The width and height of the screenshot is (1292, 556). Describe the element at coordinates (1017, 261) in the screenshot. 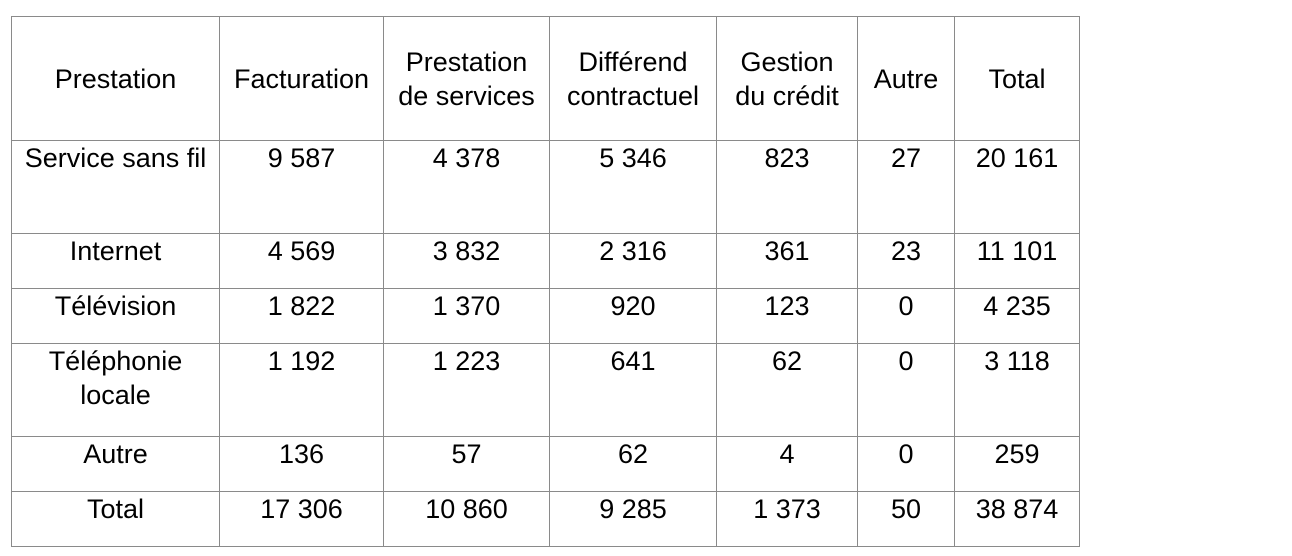

I see `table-cell: 11 101` at that location.